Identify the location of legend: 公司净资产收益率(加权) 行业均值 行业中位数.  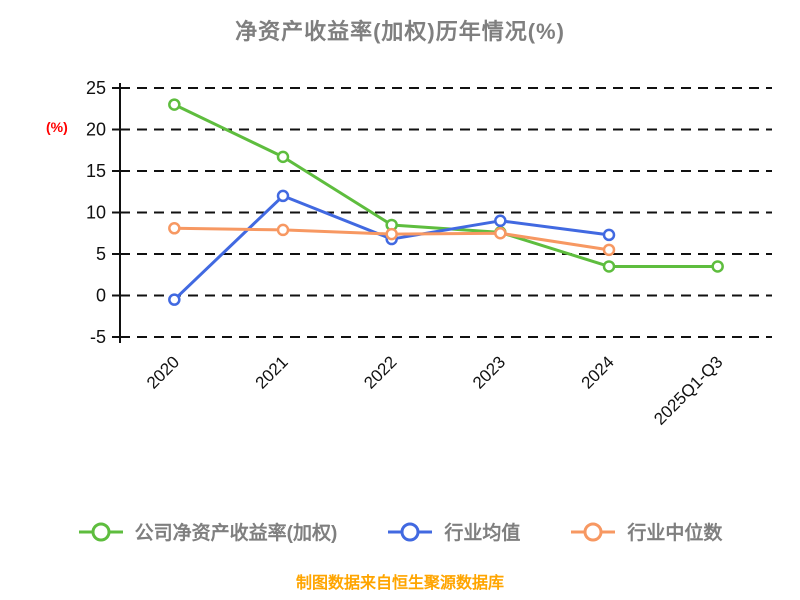
(400, 531).